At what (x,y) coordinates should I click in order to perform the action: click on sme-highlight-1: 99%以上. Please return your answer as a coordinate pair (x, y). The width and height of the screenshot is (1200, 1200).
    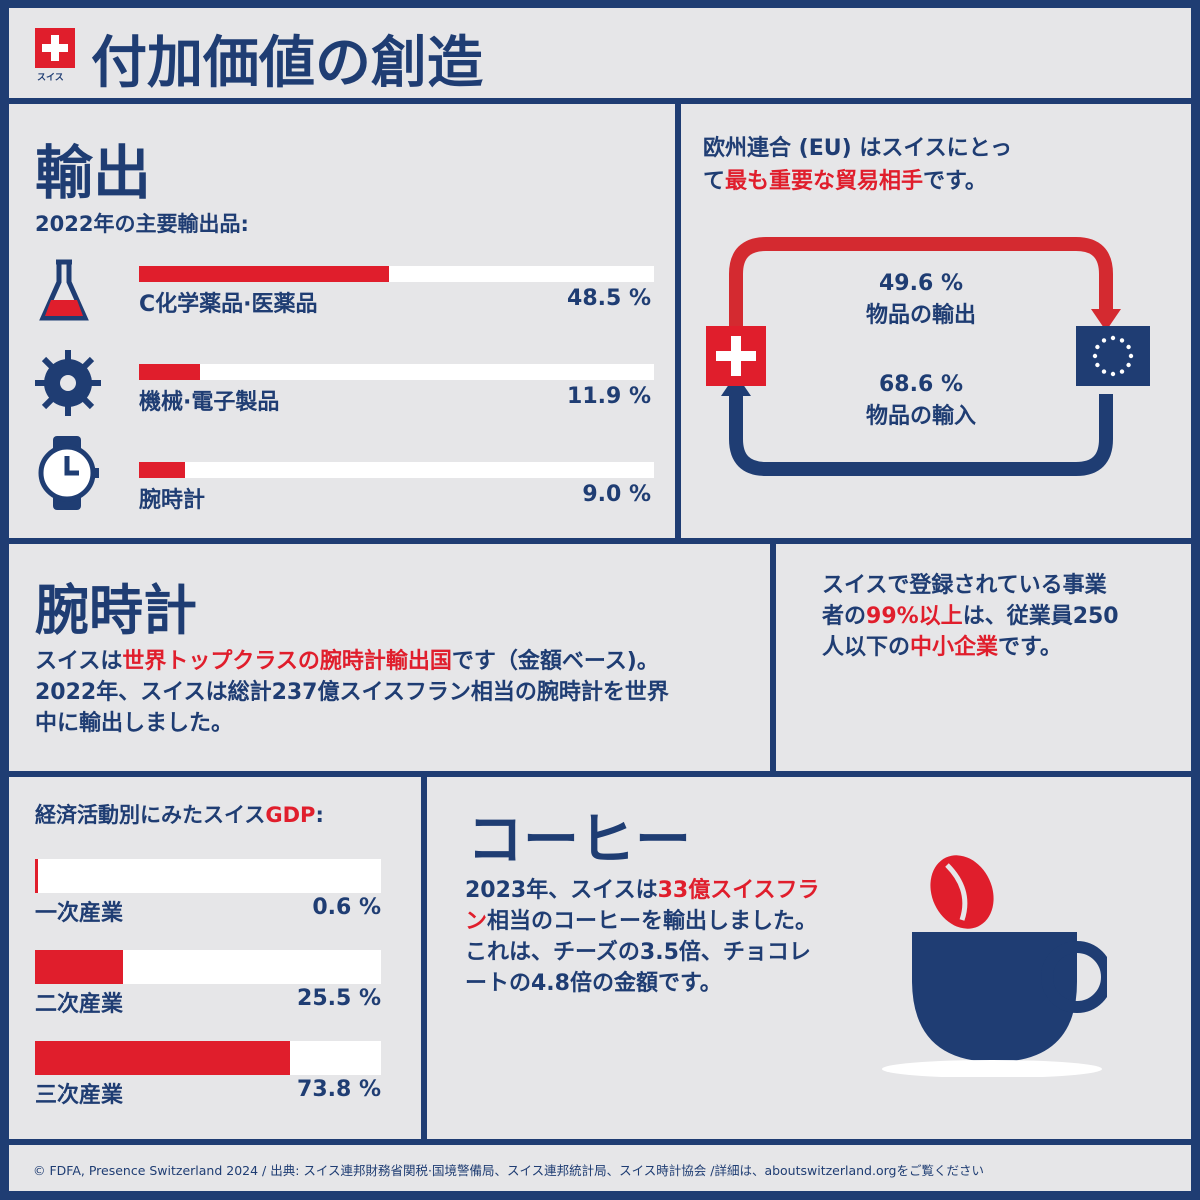
    Looking at the image, I should click on (914, 616).